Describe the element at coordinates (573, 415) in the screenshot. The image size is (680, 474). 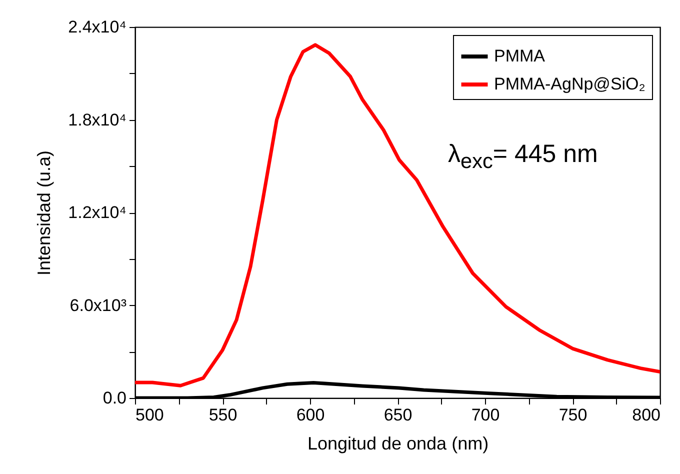
I see `x-tick-label: 750` at that location.